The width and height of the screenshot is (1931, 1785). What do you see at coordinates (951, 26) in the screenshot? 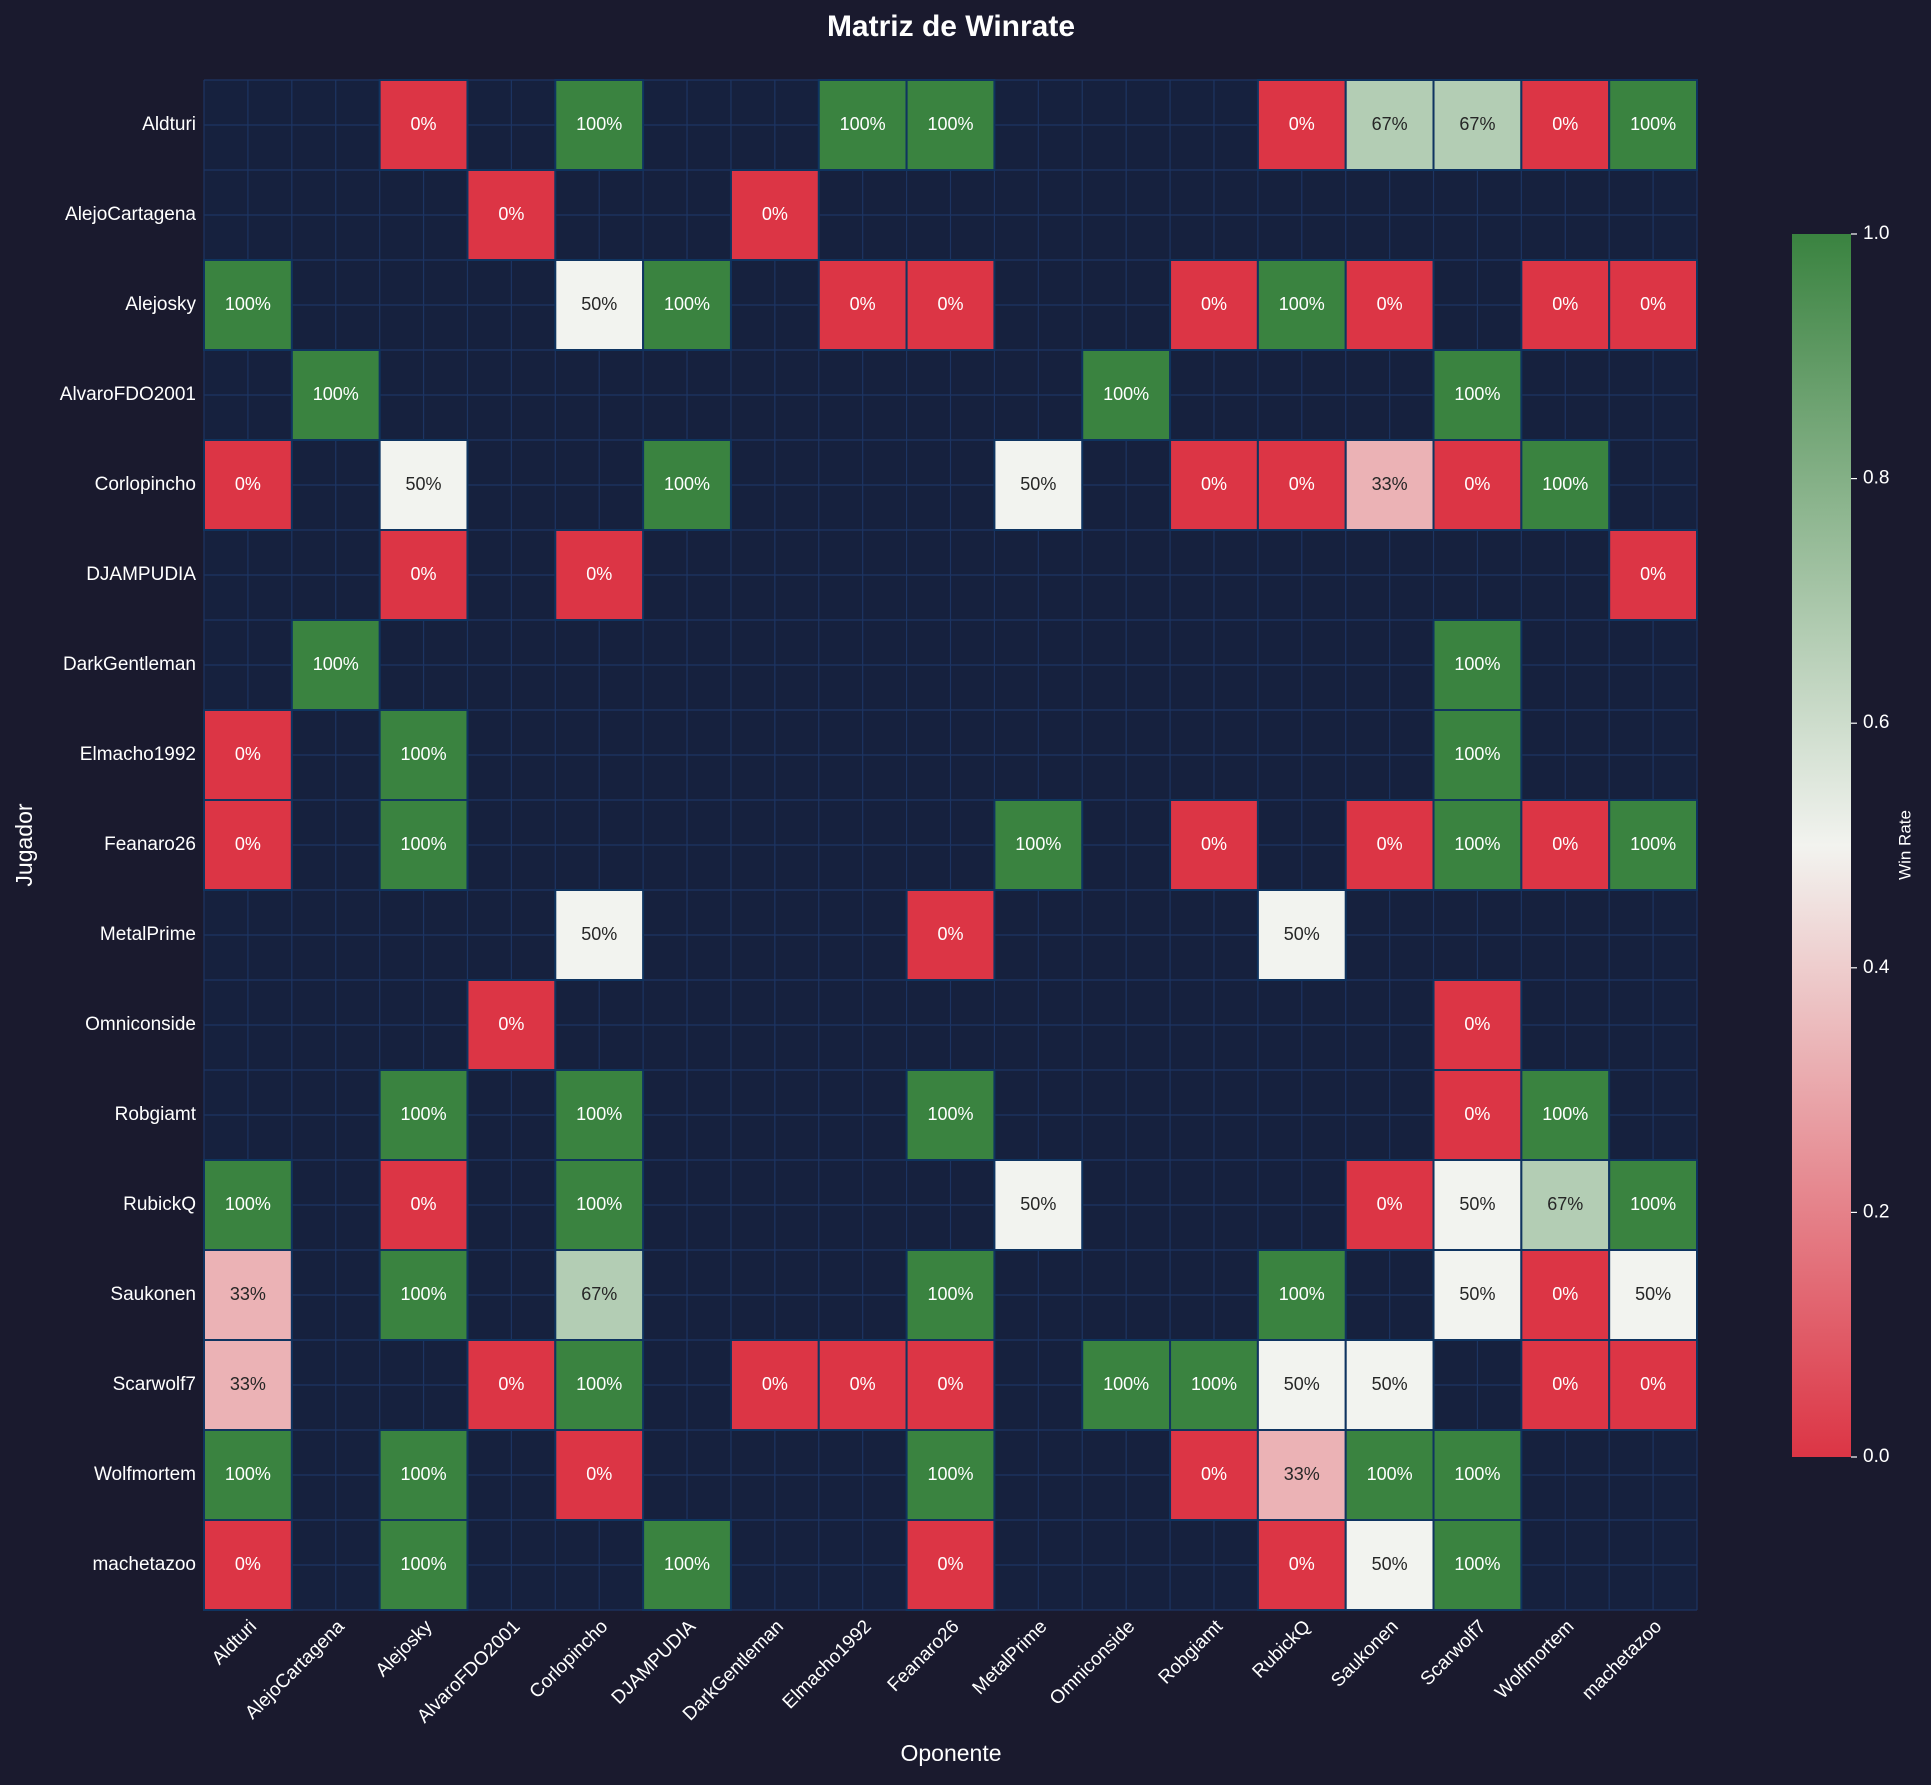
I see `chart-title: Matriz de Winrate` at bounding box center [951, 26].